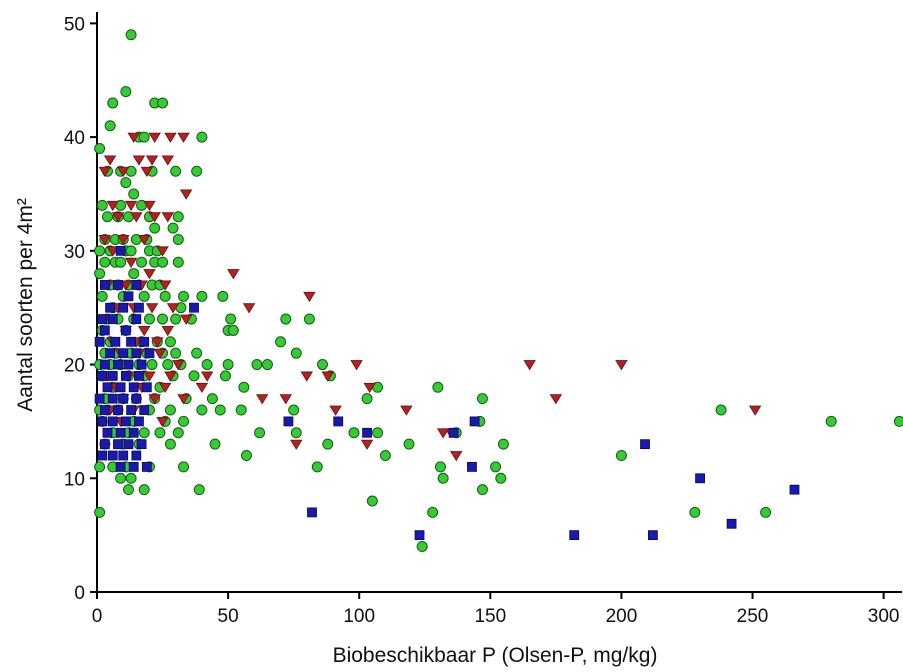  Describe the element at coordinates (884, 616) in the screenshot. I see `x-tick-label: 300` at that location.